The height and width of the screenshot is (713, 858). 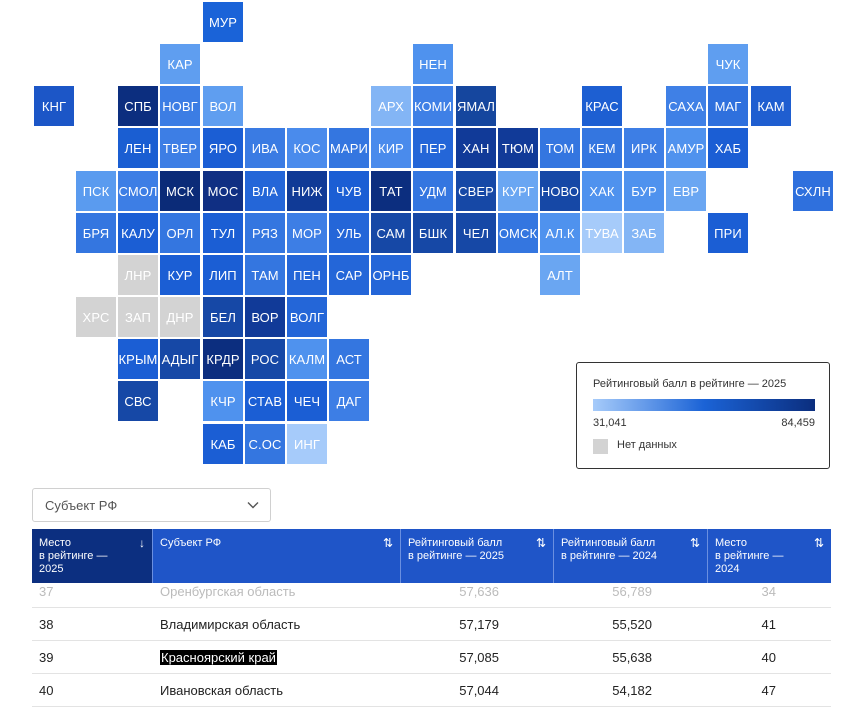 I want to click on region-tile: НИЖ, so click(x=307, y=191).